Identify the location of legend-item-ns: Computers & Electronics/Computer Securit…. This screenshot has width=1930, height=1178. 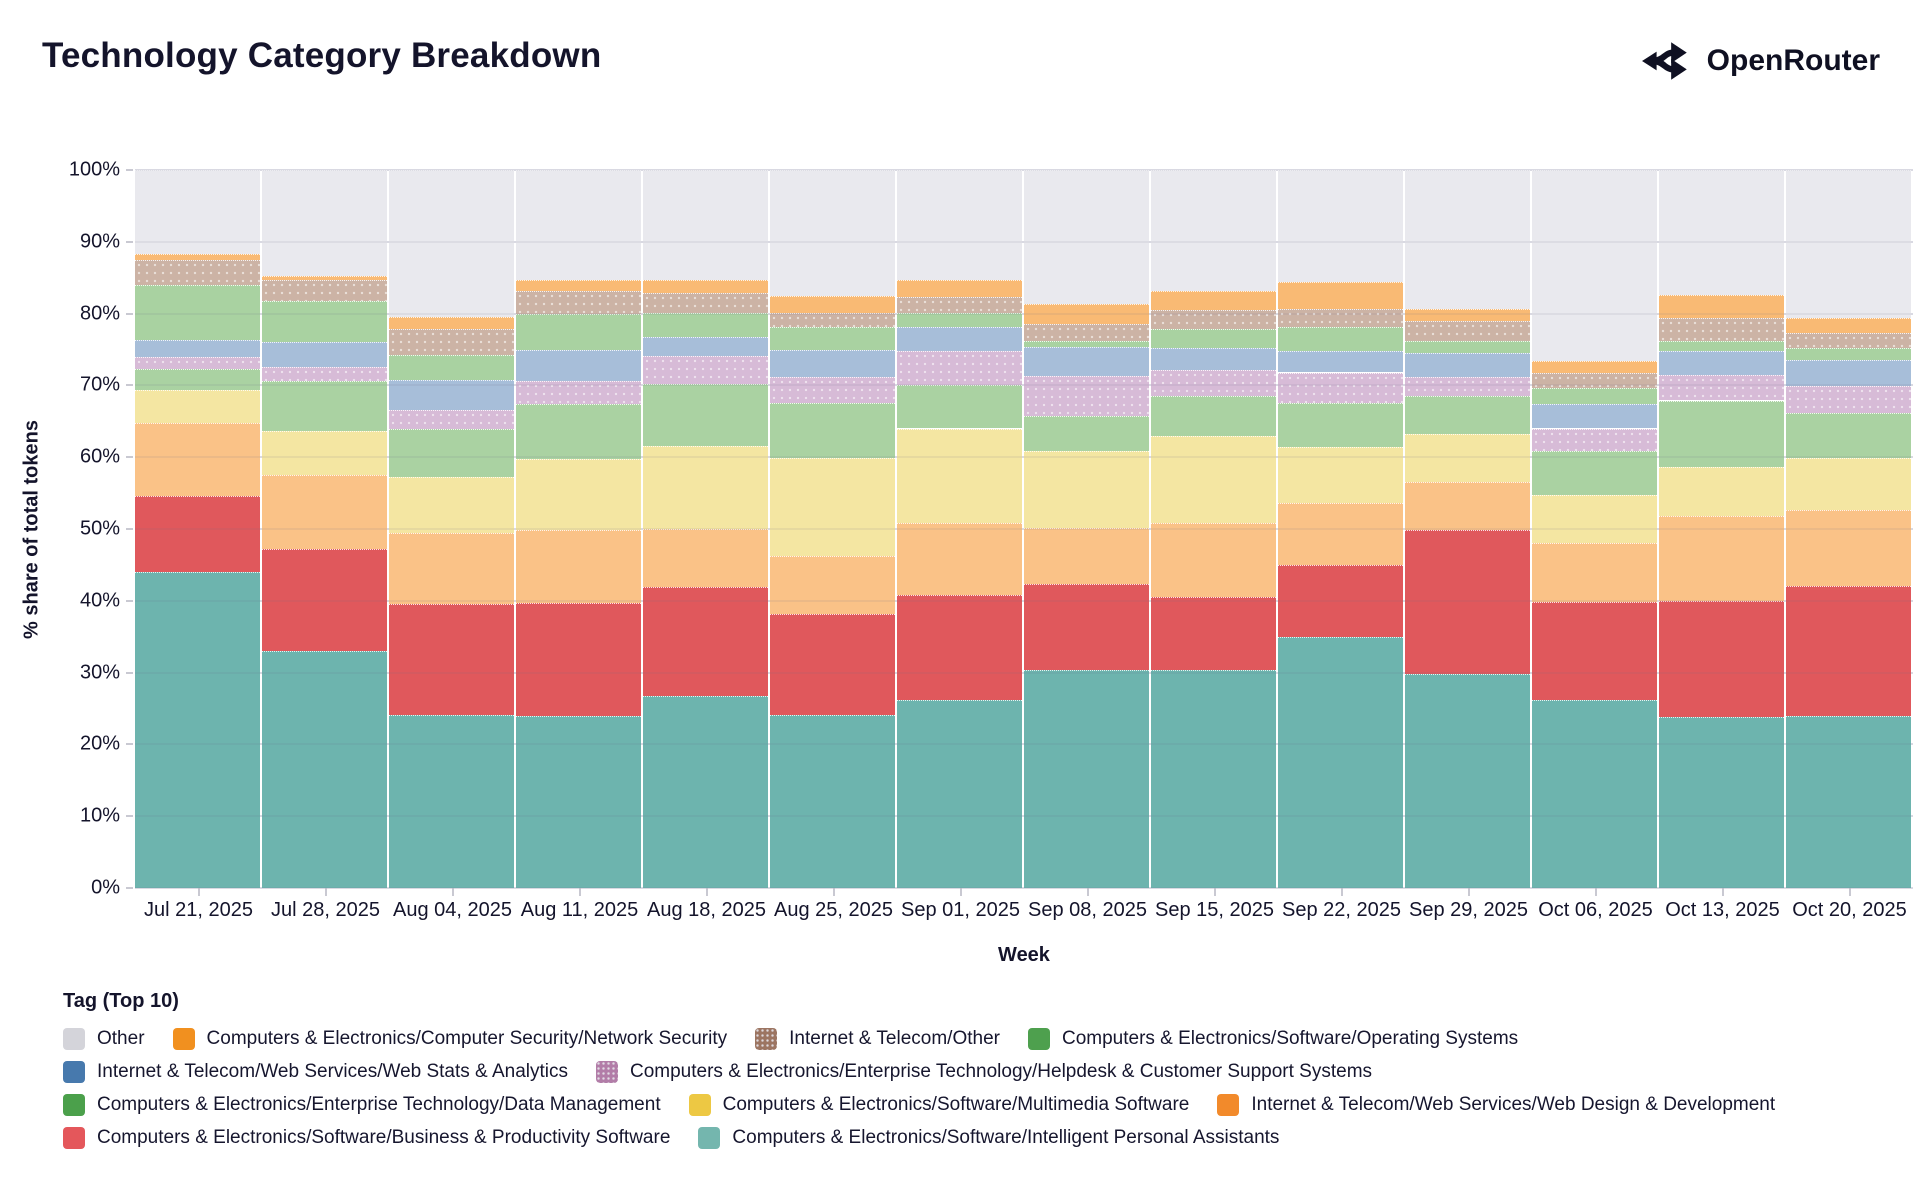
(449, 1039).